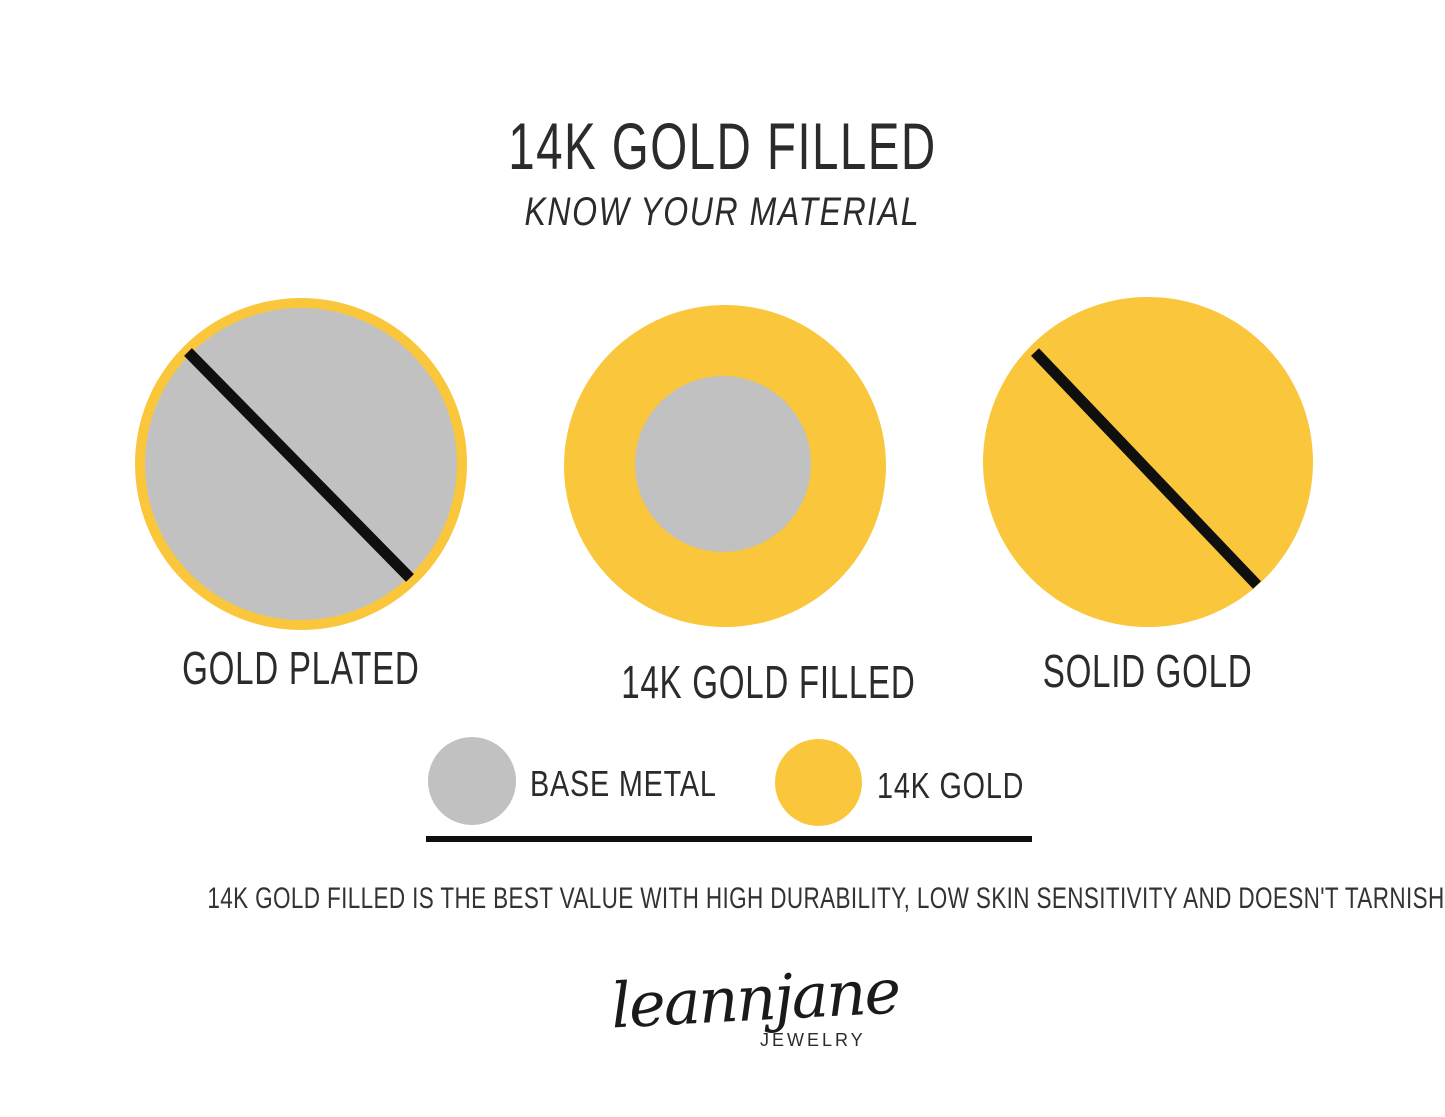 This screenshot has height=1117, width=1445. I want to click on material-solid-gold, so click(1148, 462).